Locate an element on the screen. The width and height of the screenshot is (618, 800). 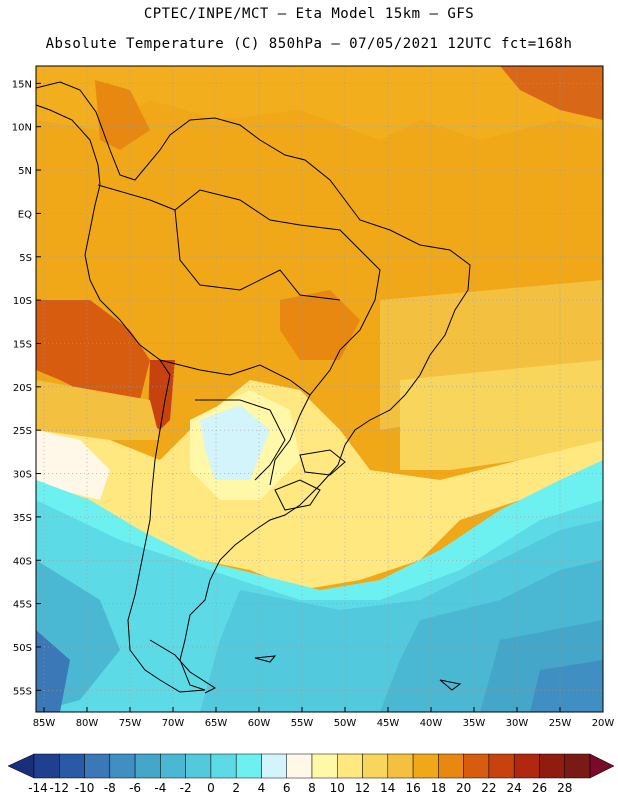
lon-tick-label: 35W is located at coordinates (474, 723).